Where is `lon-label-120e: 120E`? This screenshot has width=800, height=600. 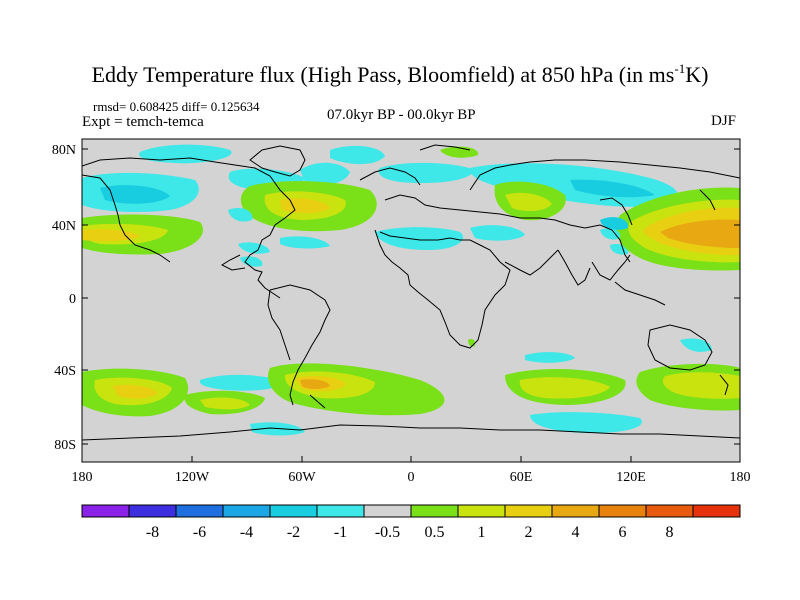
lon-label-120e: 120E is located at coordinates (631, 477).